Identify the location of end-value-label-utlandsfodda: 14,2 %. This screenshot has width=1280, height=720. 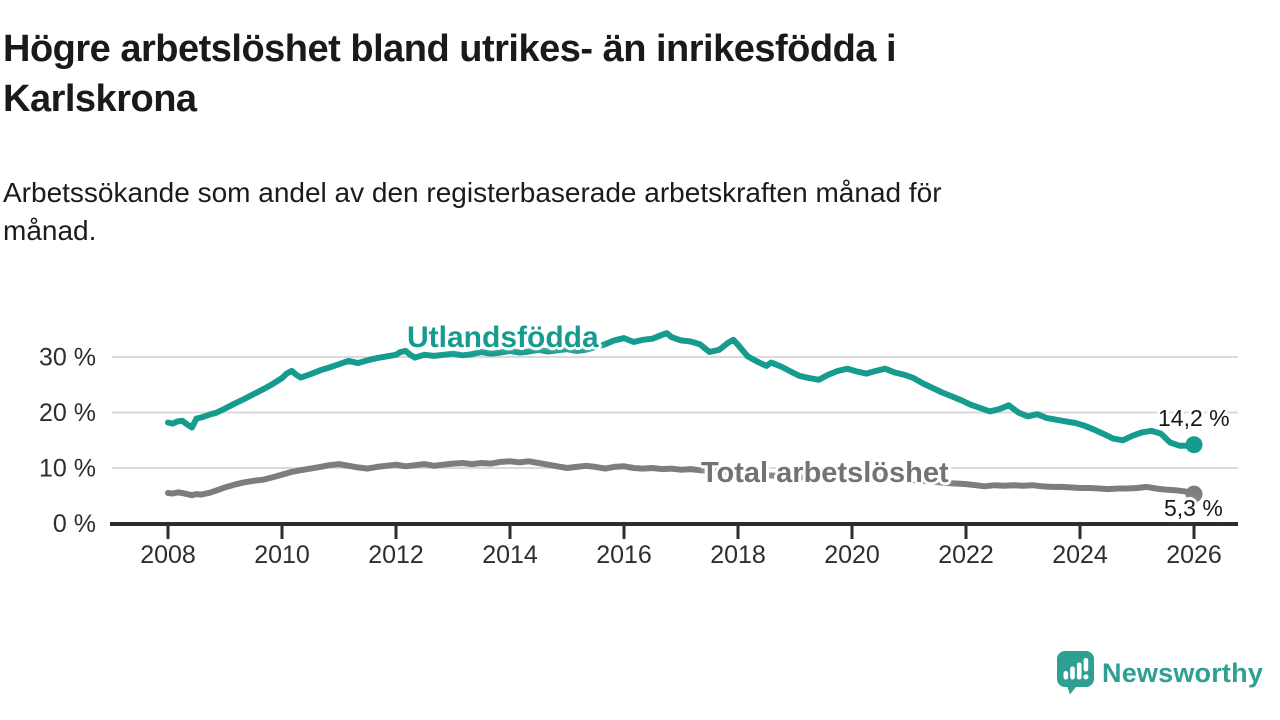
(1194, 418).